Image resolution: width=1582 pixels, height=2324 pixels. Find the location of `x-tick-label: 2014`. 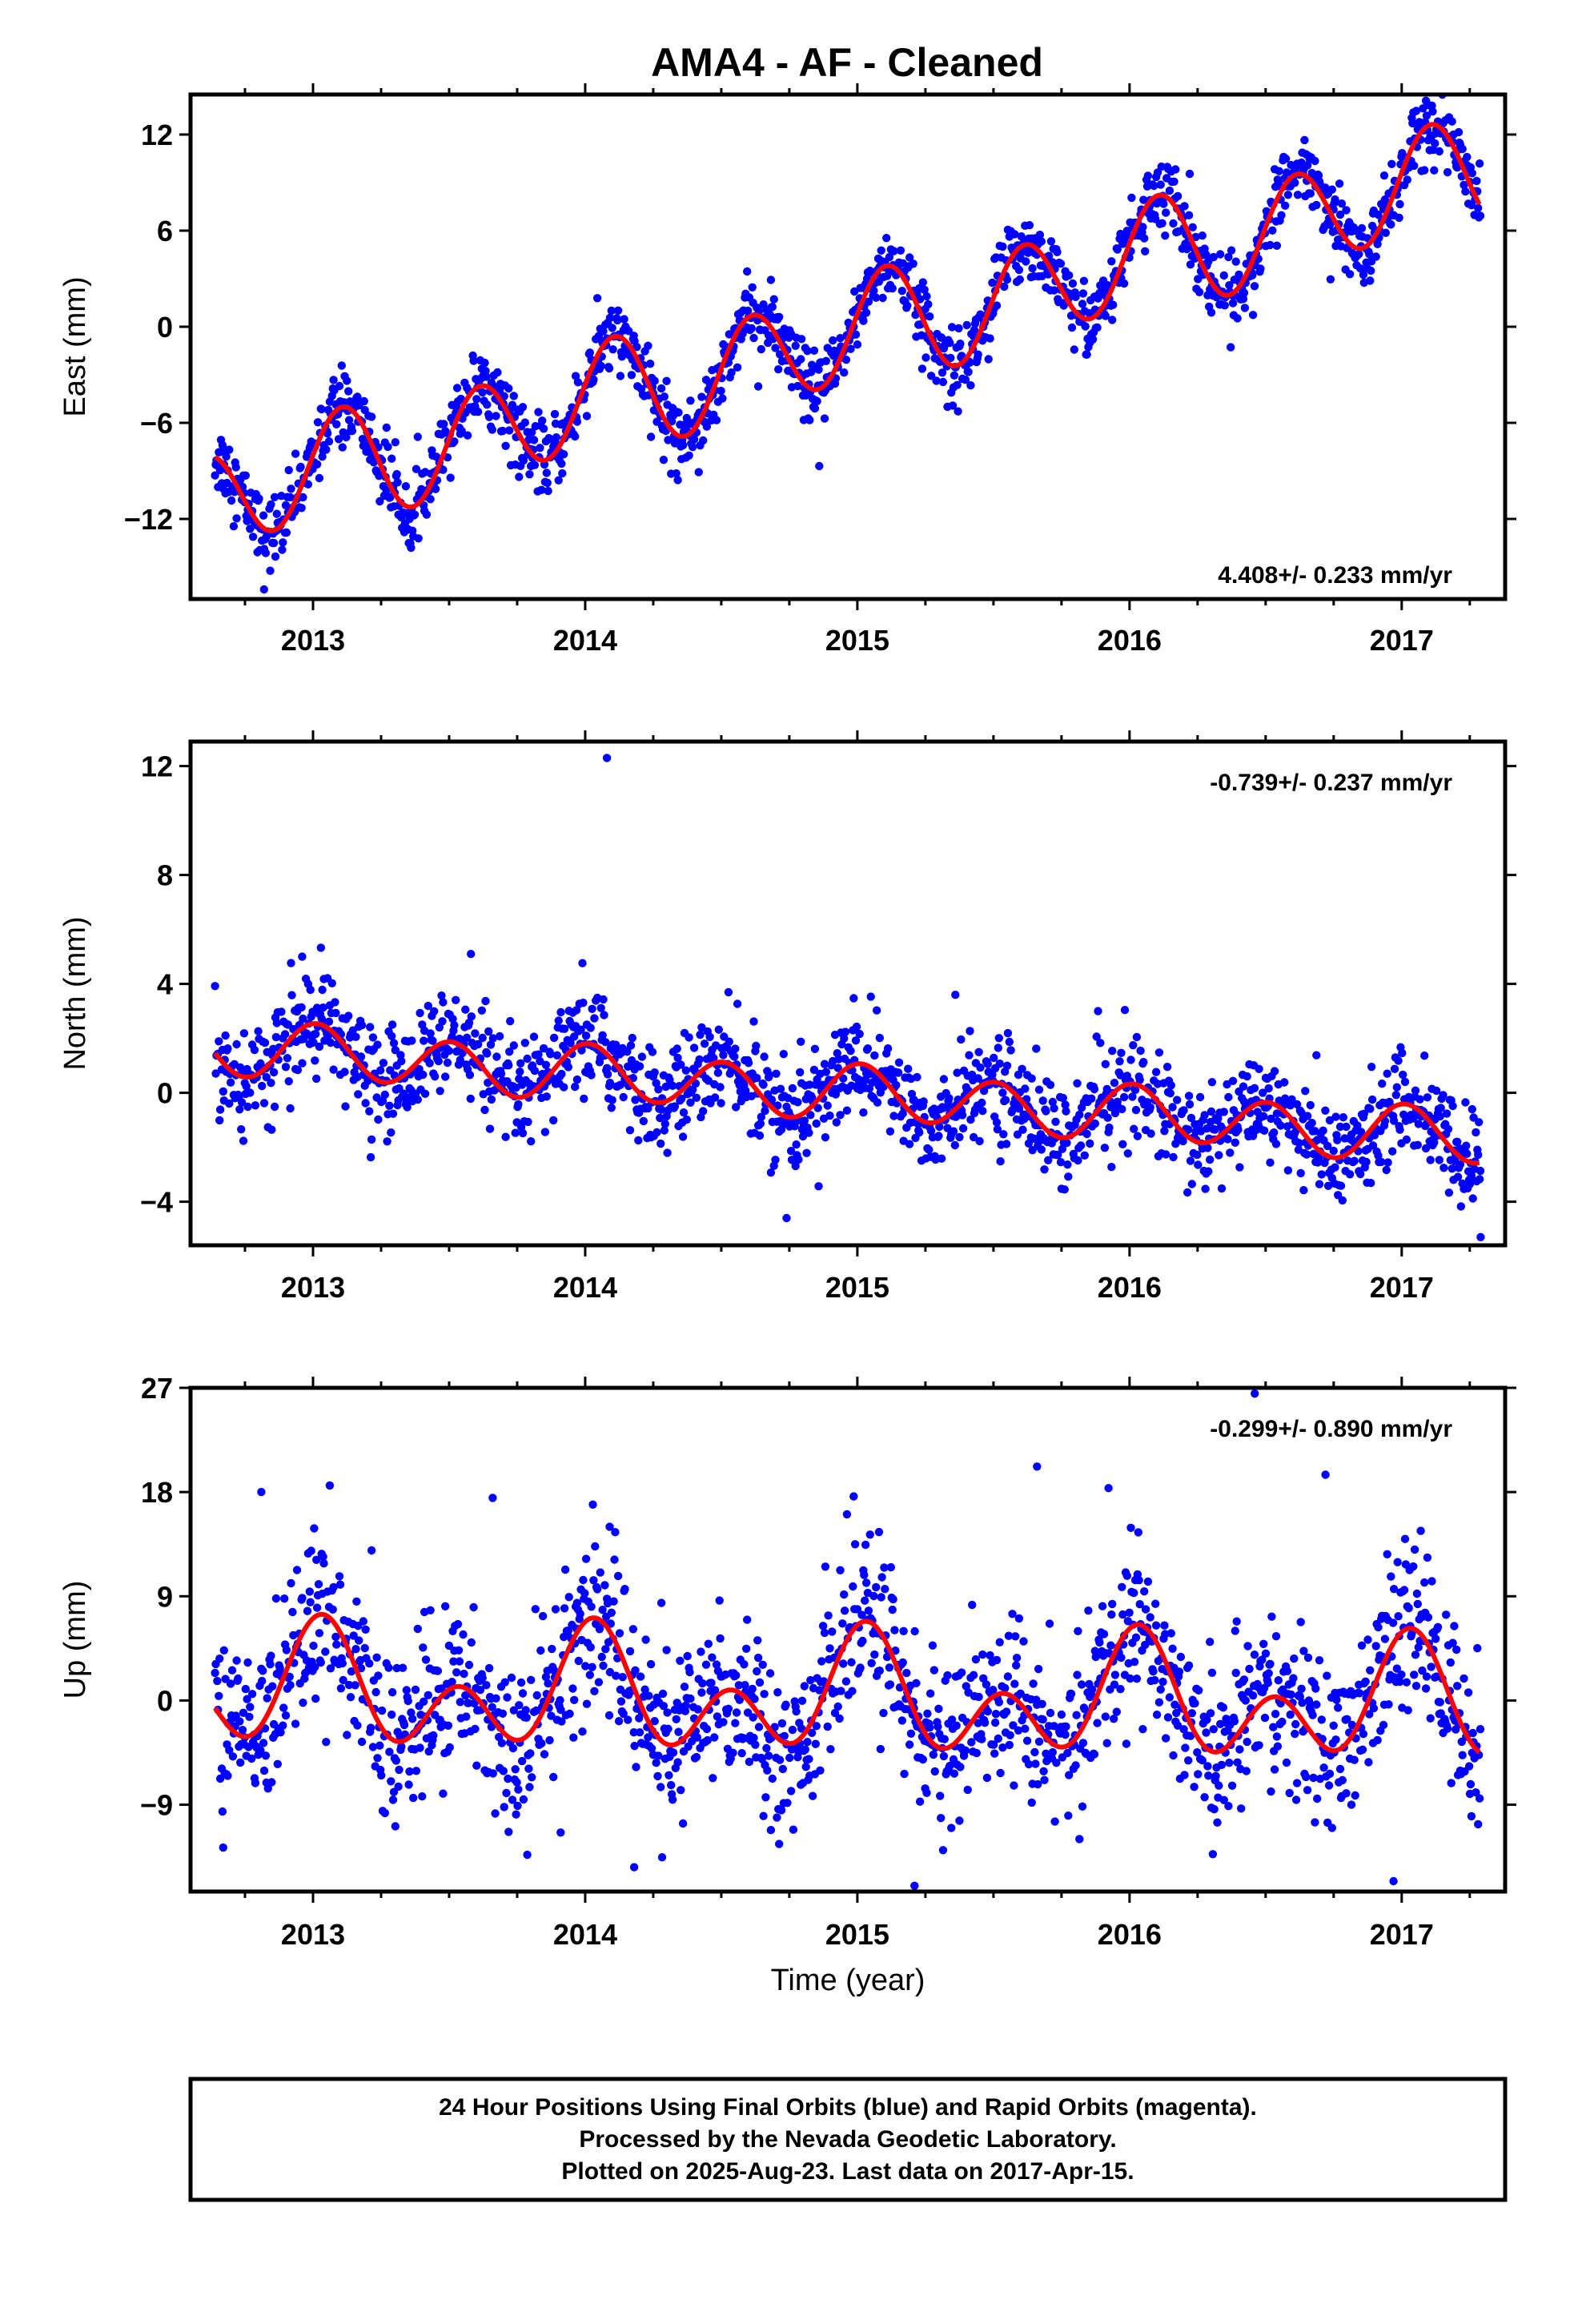

x-tick-label: 2014 is located at coordinates (585, 1934).